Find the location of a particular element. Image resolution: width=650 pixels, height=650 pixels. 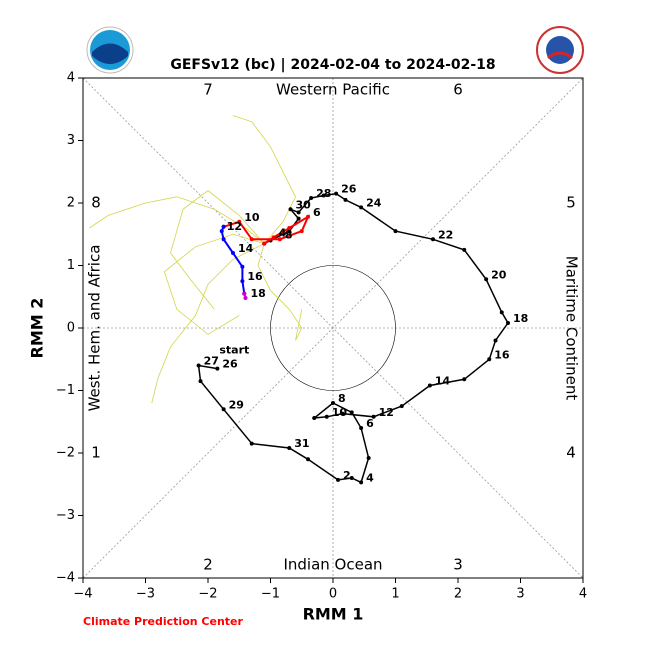

phase-label: 8 is located at coordinates (96, 203).